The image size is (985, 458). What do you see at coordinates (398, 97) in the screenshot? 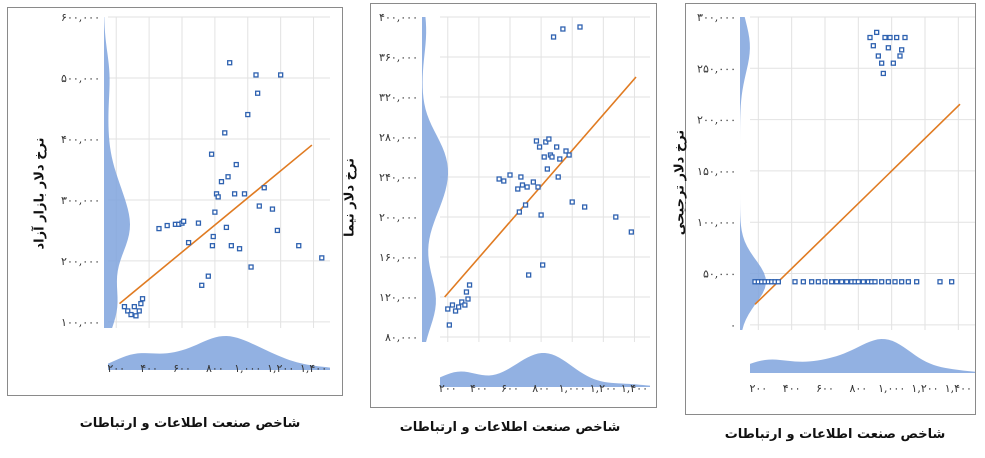
I see `y-tick-label: ۳۲۰,۰۰۰` at bounding box center [398, 97].